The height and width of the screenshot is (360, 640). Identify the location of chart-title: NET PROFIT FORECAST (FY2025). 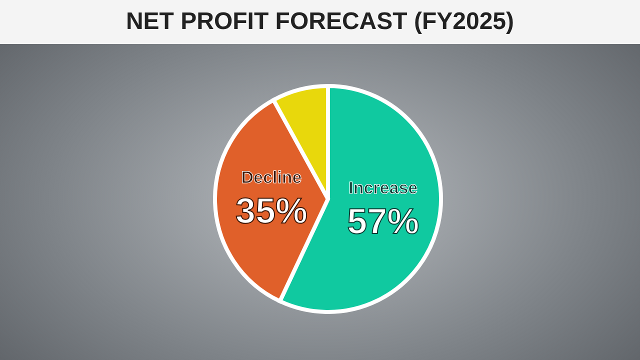
(320, 22).